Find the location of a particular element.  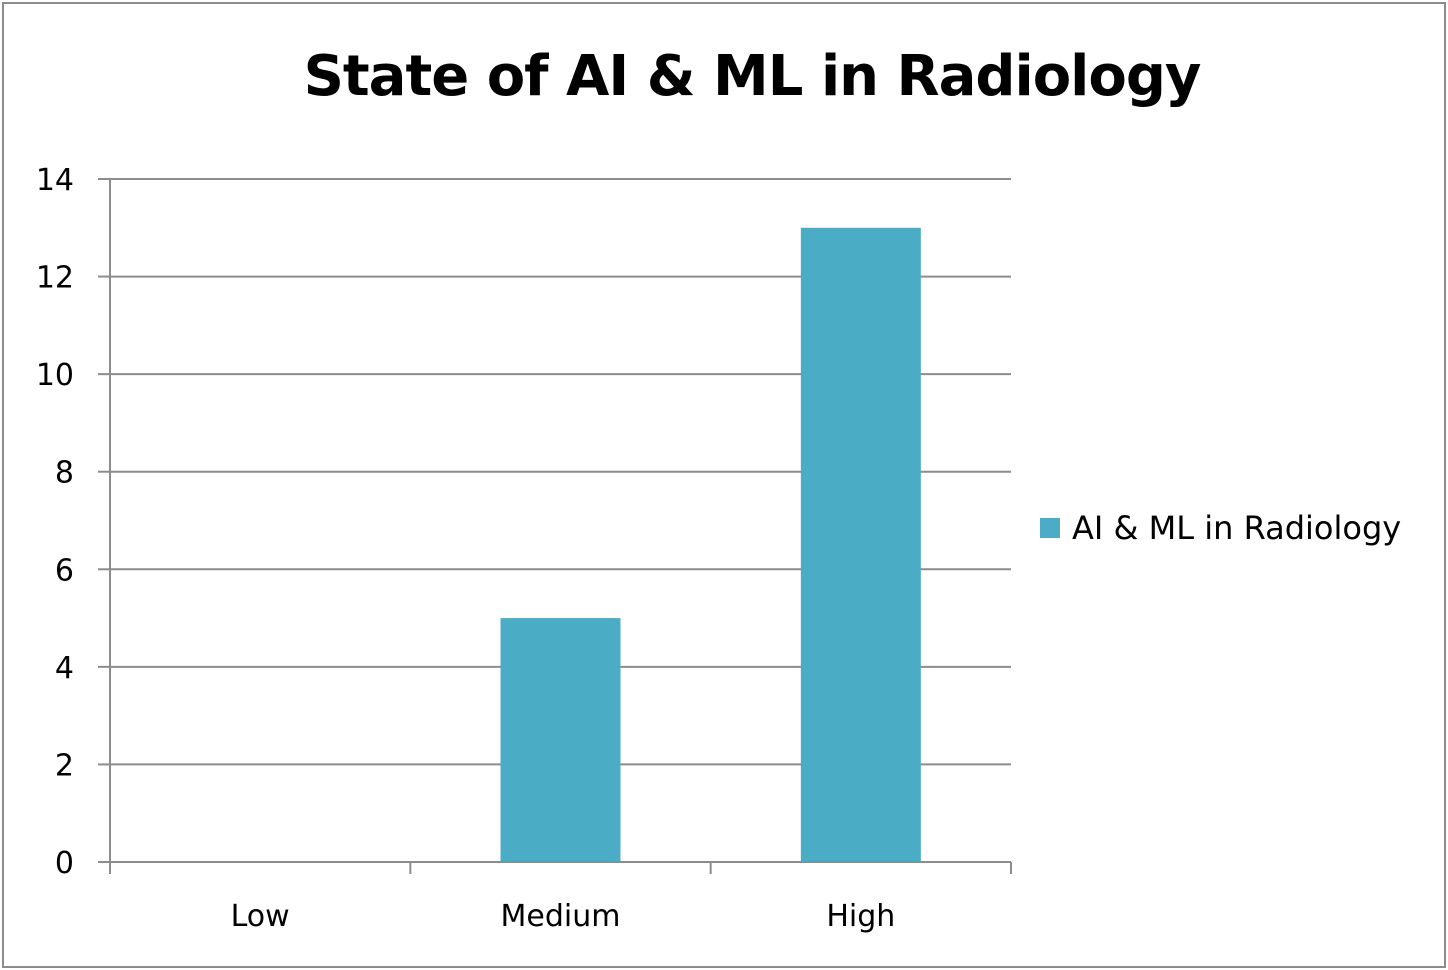

y-tick-label: 0 is located at coordinates (64, 863).